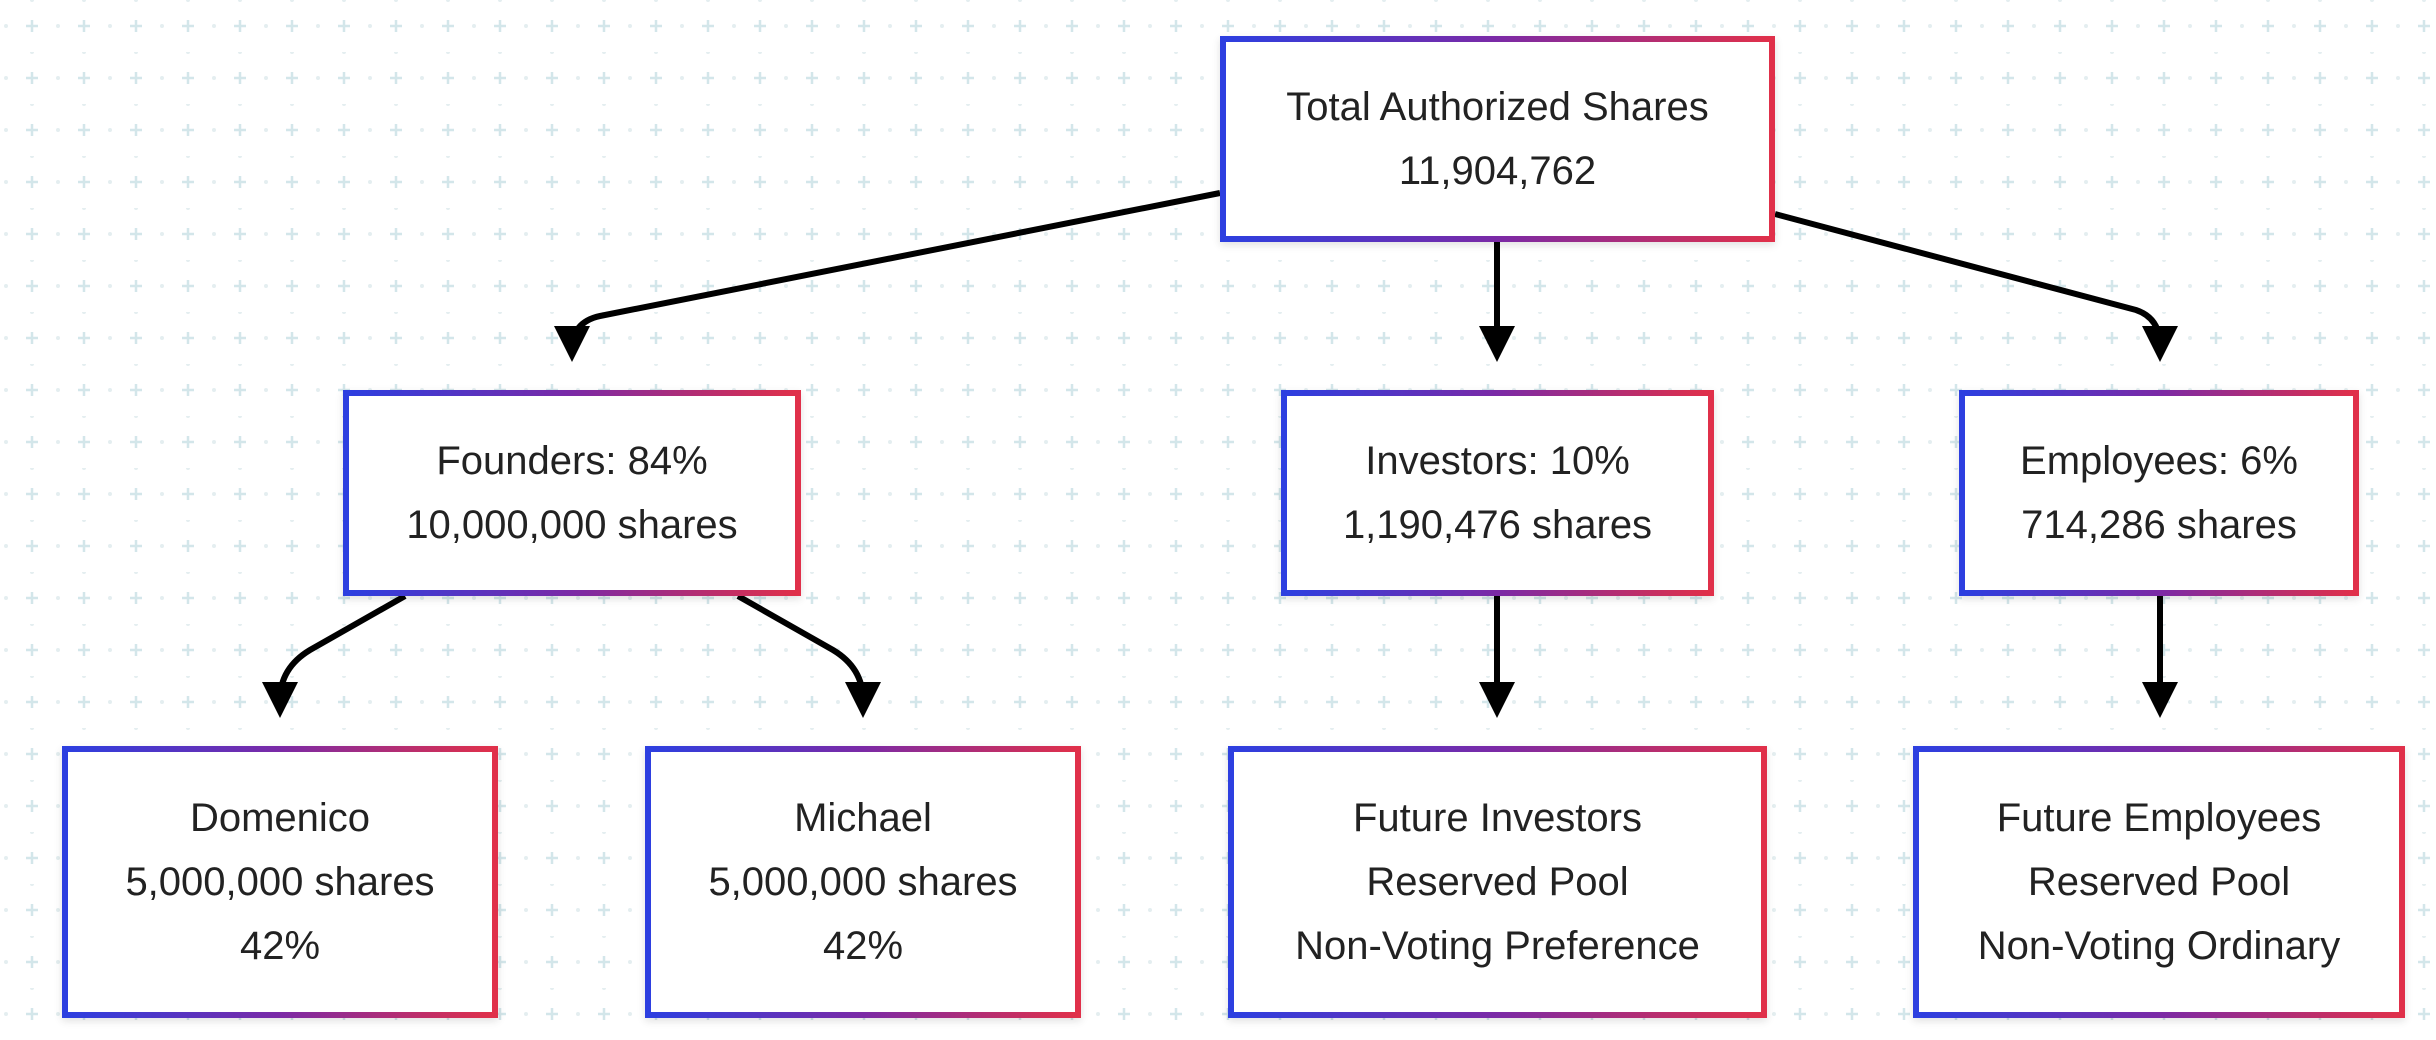  Describe the element at coordinates (1497, 946) in the screenshot. I see `node-class: Non-Voting Preference` at that location.